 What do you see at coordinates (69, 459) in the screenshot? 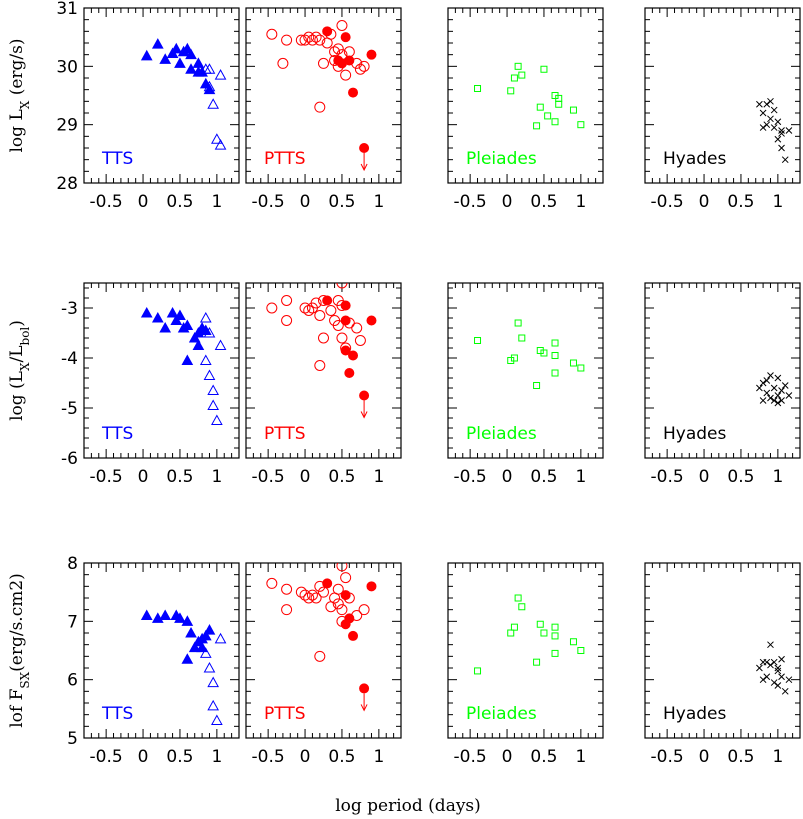
I see `y-tick-label: -6` at bounding box center [69, 459].